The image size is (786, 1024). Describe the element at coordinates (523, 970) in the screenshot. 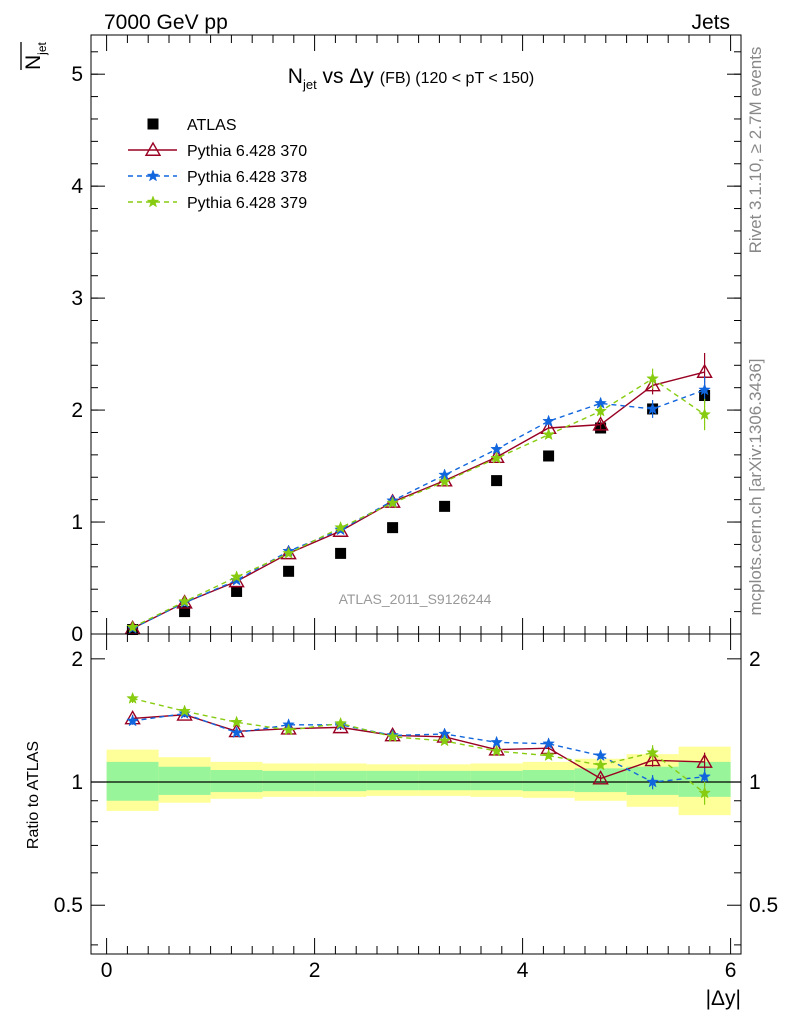

I see `ratio-xtick-label: 4` at that location.